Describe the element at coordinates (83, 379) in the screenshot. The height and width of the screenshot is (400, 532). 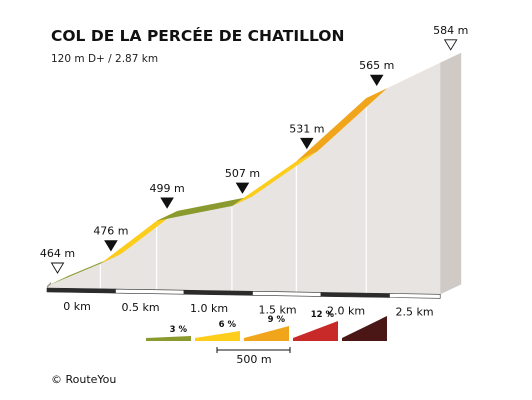
I see `copyright-text: © RouteYou` at that location.